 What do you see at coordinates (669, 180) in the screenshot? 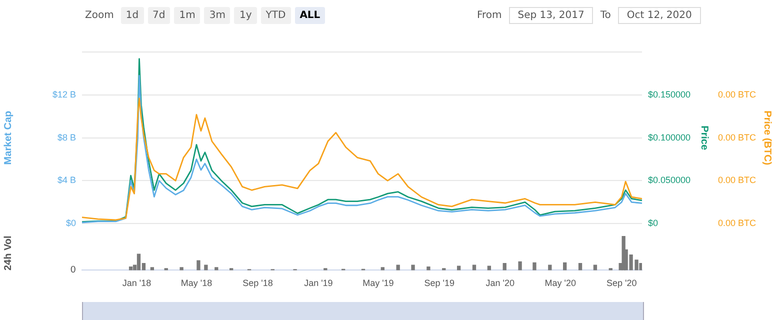
I see `y2-tick-label: $0.050000` at bounding box center [669, 180].